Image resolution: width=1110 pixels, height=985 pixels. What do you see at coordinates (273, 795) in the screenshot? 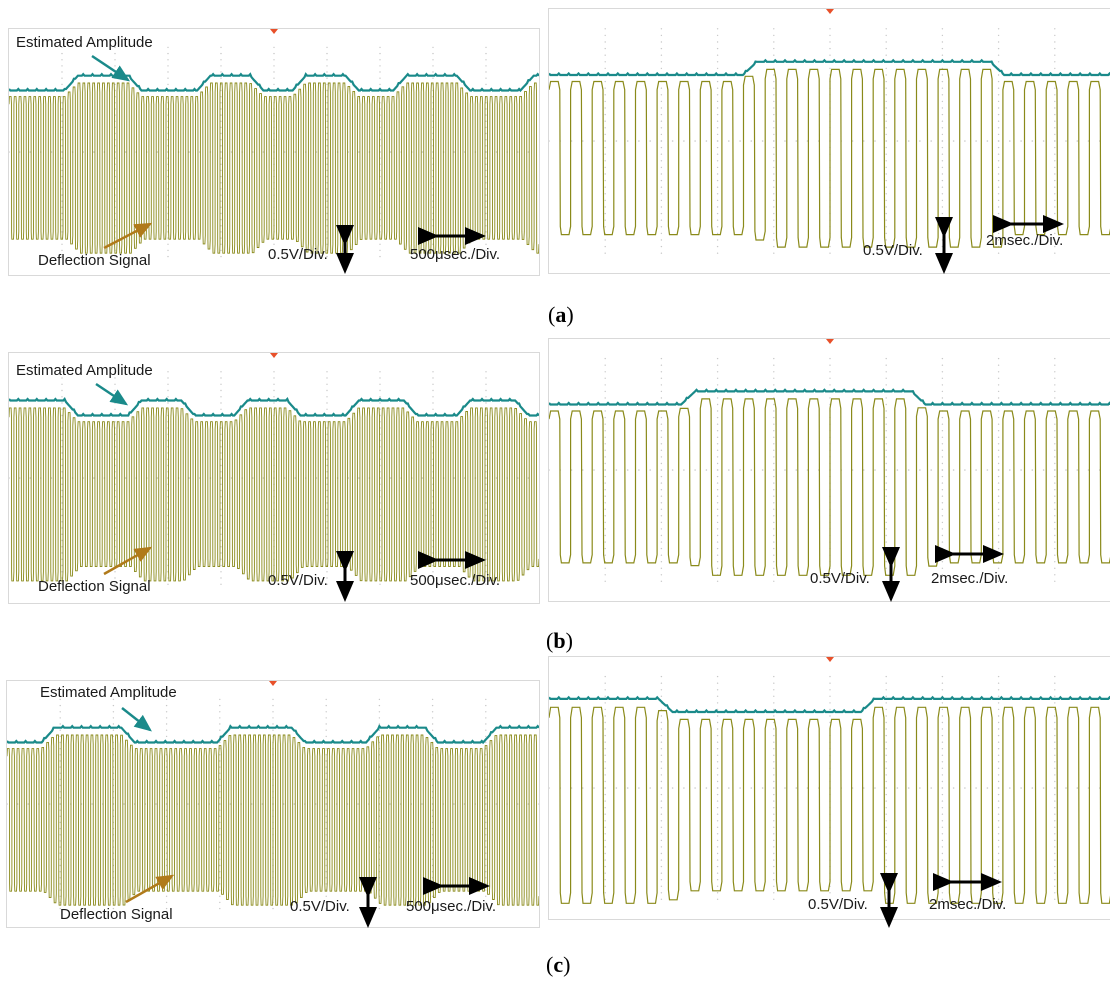
I see `scope-c-left-plot` at bounding box center [273, 795].